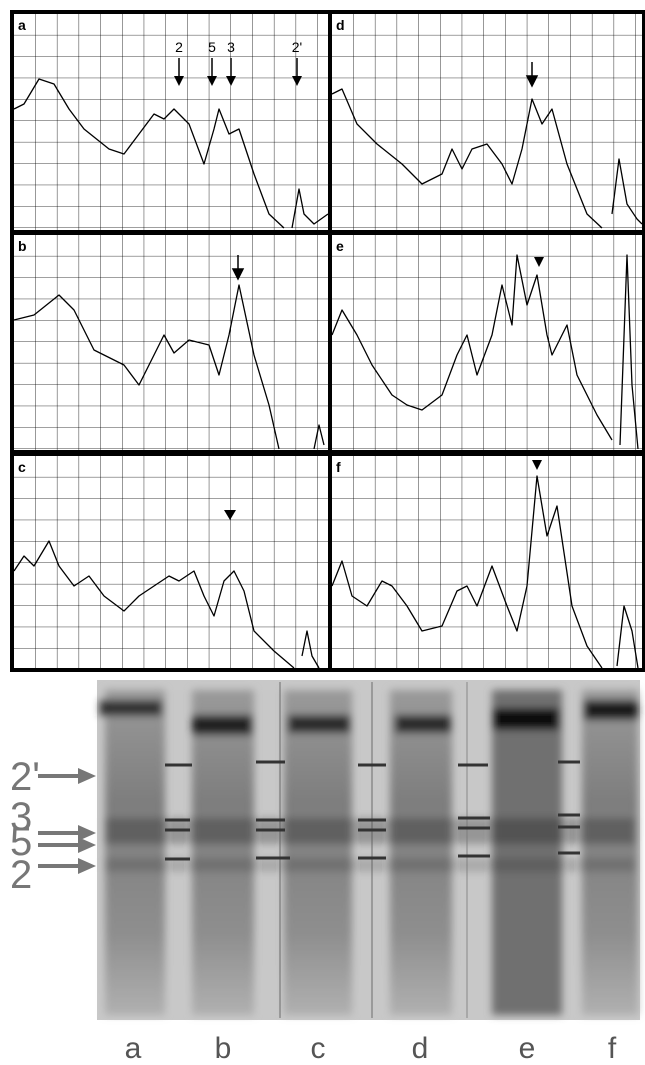 This screenshot has height=1065, width=645. Describe the element at coordinates (21, 842) in the screenshot. I see `band-label: 5` at that location.